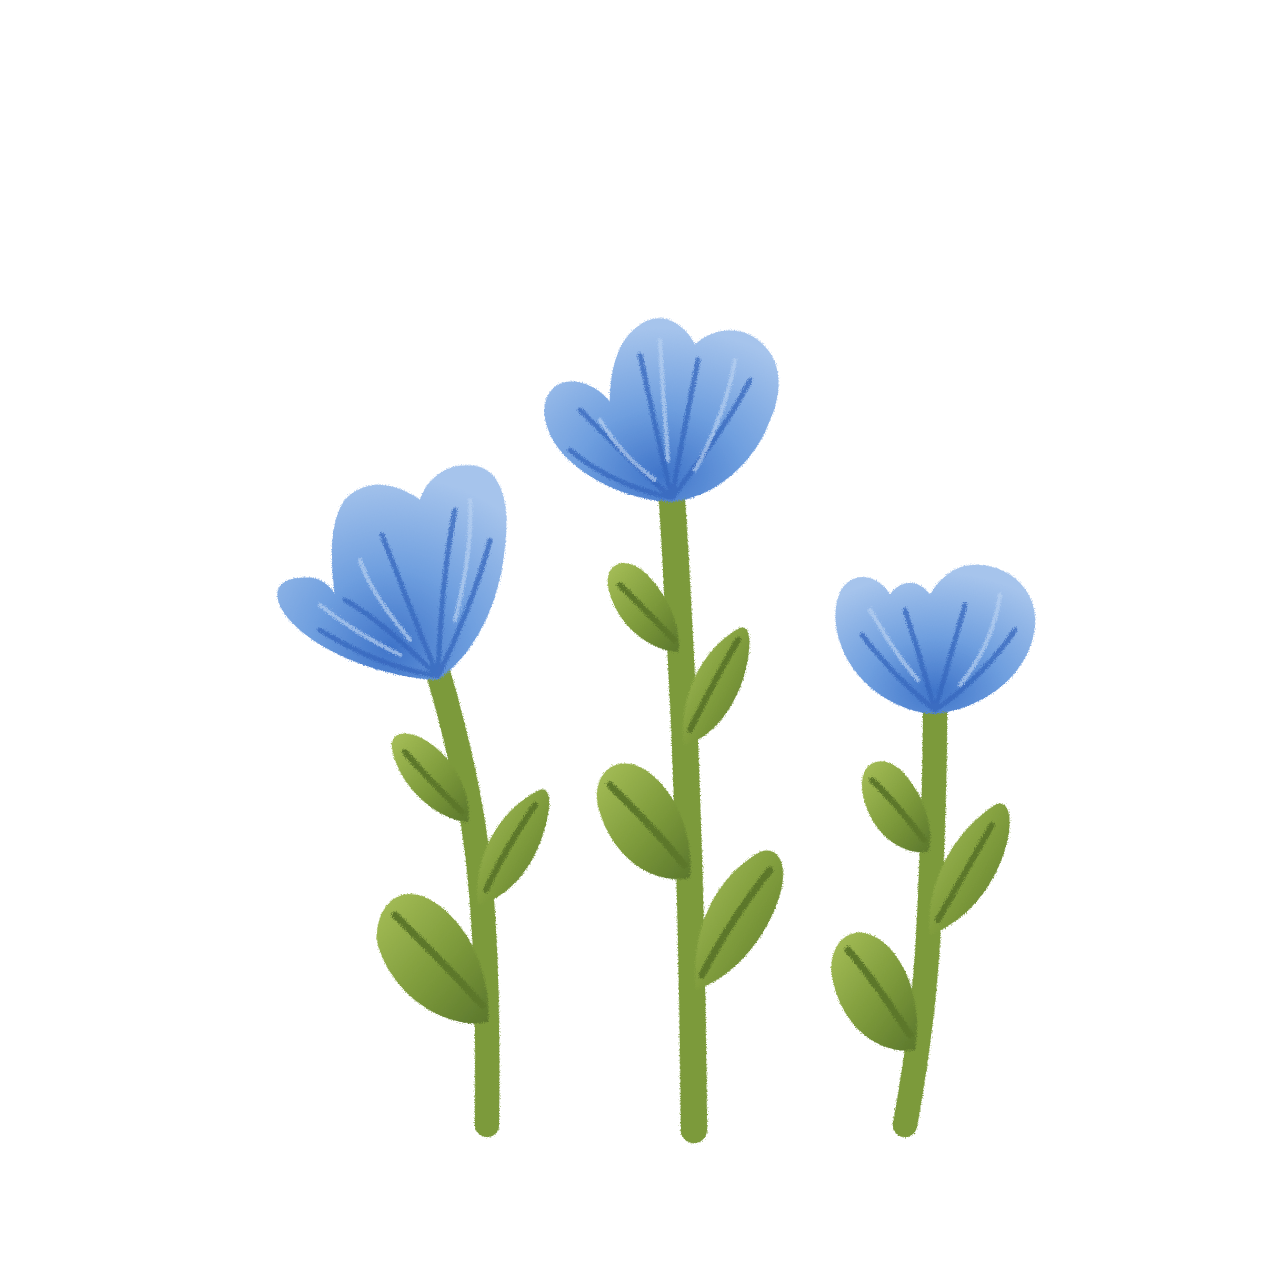  What do you see at coordinates (935, 639) in the screenshot?
I see `right-flower-bloom` at bounding box center [935, 639].